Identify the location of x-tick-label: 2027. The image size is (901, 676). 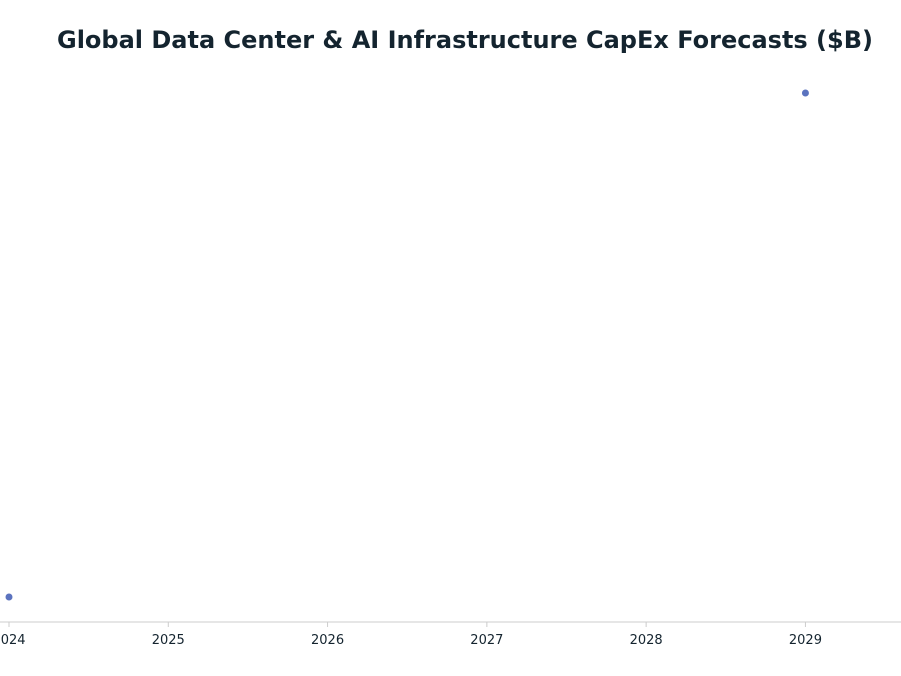
(486, 640).